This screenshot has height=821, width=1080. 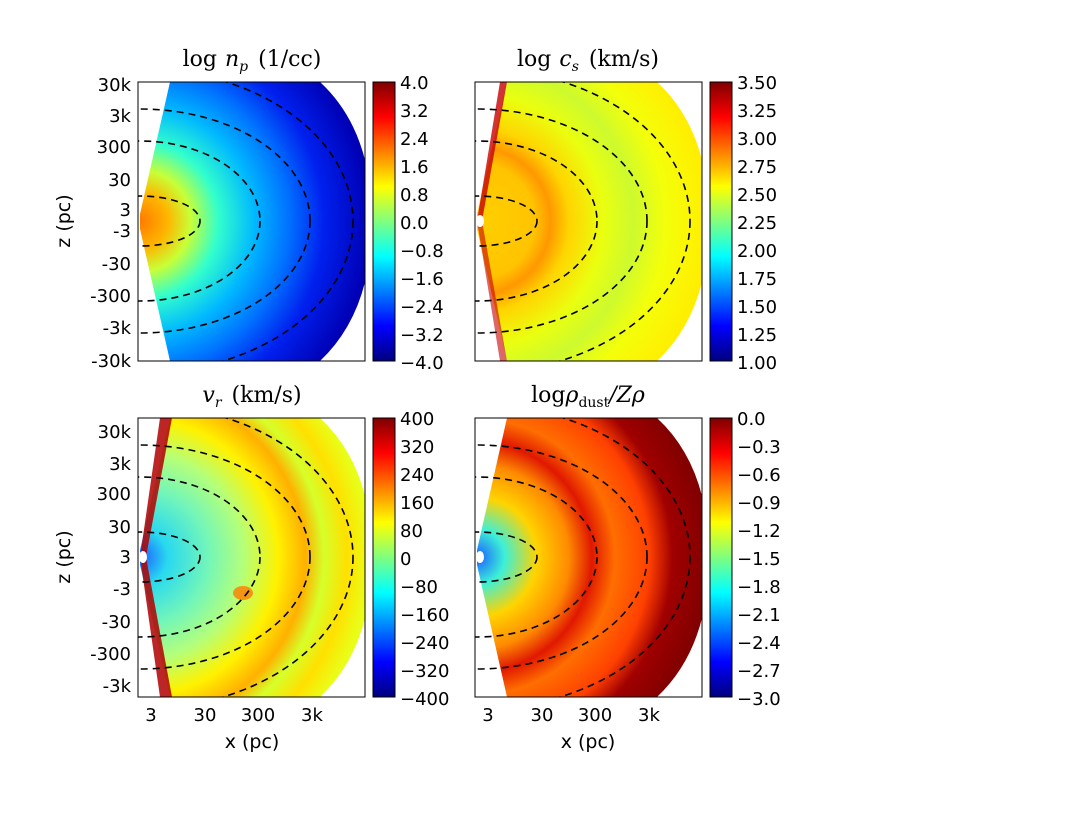 What do you see at coordinates (757, 363) in the screenshot?
I see `svg-text: 1.00` at bounding box center [757, 363].